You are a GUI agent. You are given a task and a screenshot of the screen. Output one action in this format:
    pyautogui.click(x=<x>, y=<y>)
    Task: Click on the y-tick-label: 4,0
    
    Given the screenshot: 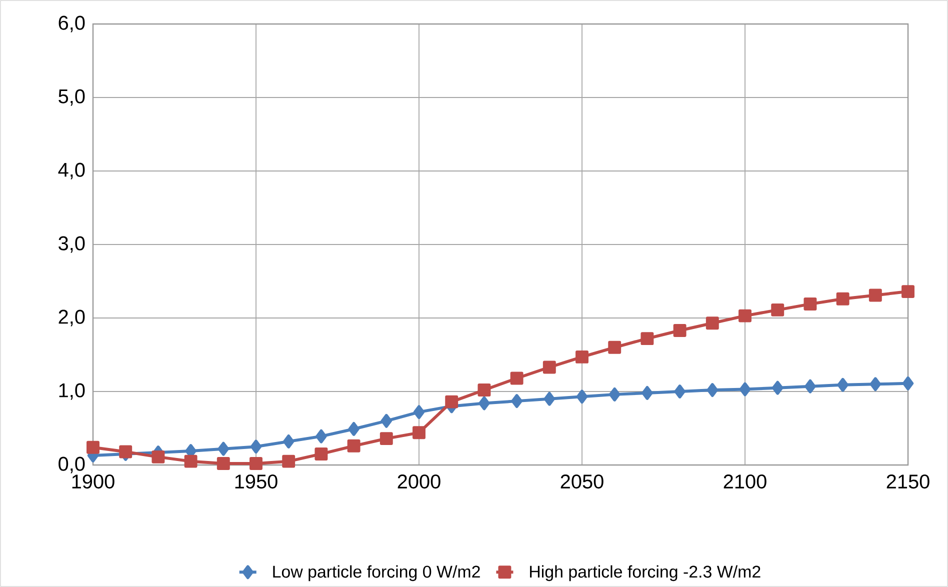 What is the action you would take?
    pyautogui.click(x=71, y=171)
    